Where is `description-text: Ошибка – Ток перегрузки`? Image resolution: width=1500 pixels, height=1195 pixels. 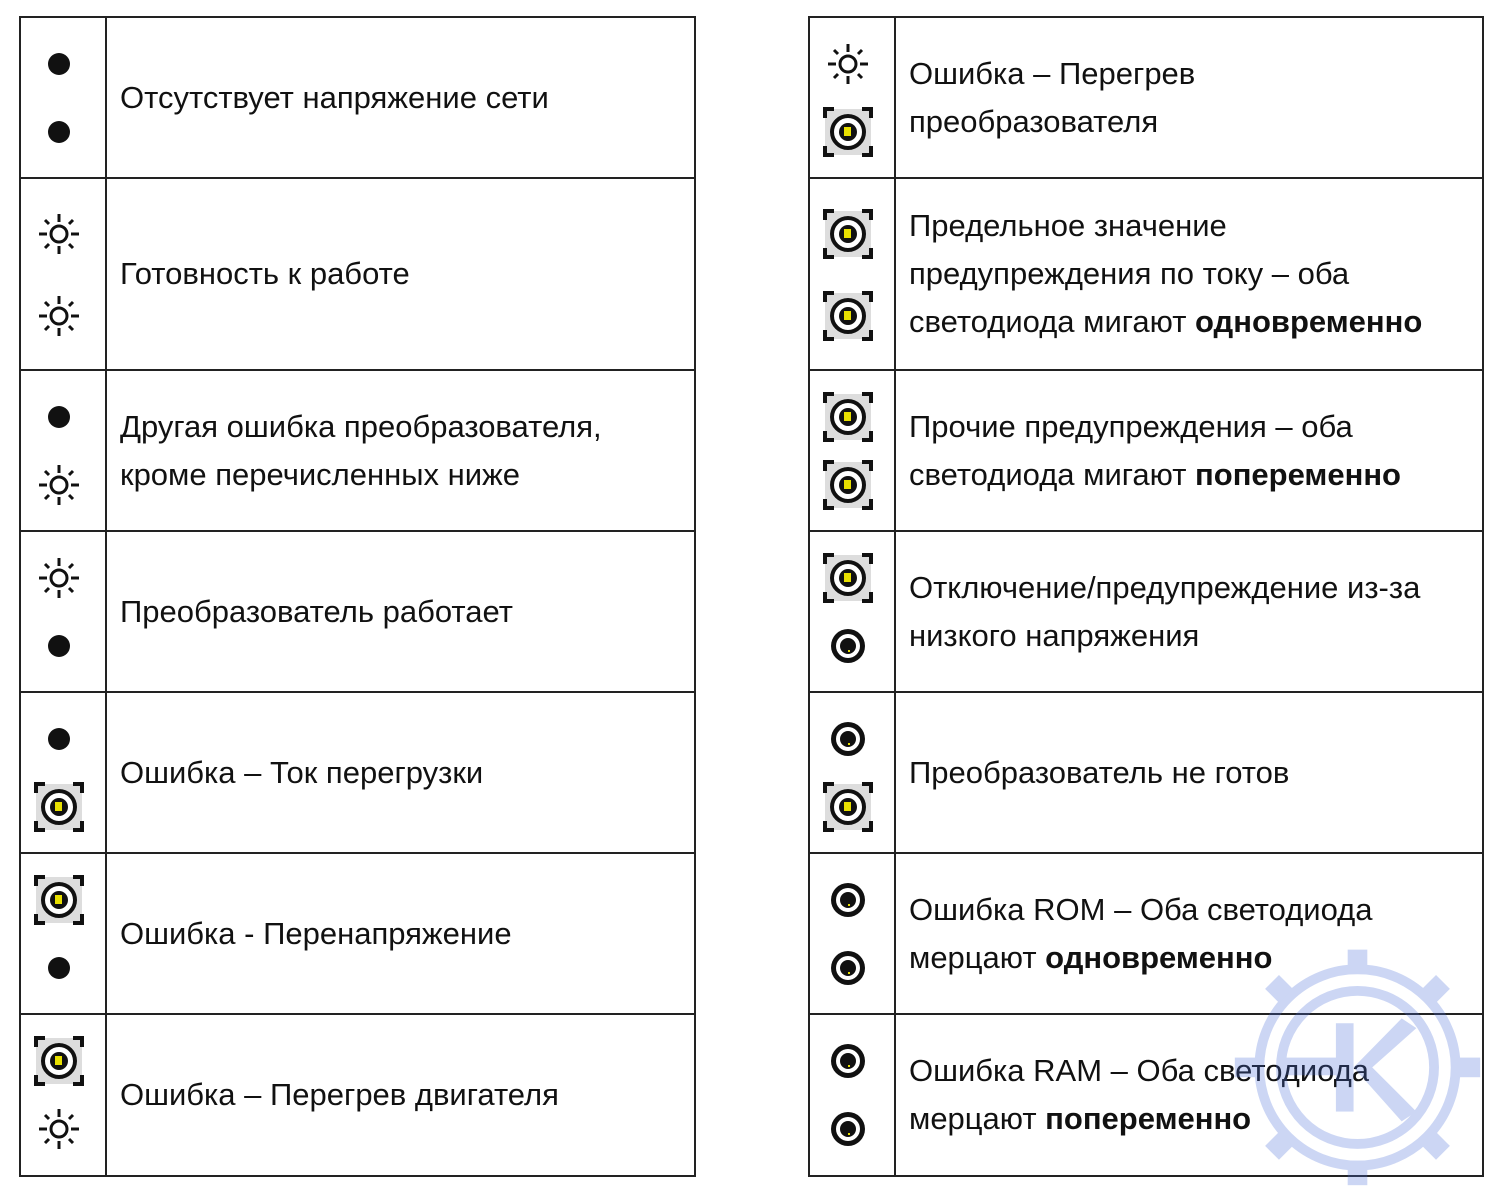 description-text: Ошибка – Ток перегрузки is located at coordinates (302, 772).